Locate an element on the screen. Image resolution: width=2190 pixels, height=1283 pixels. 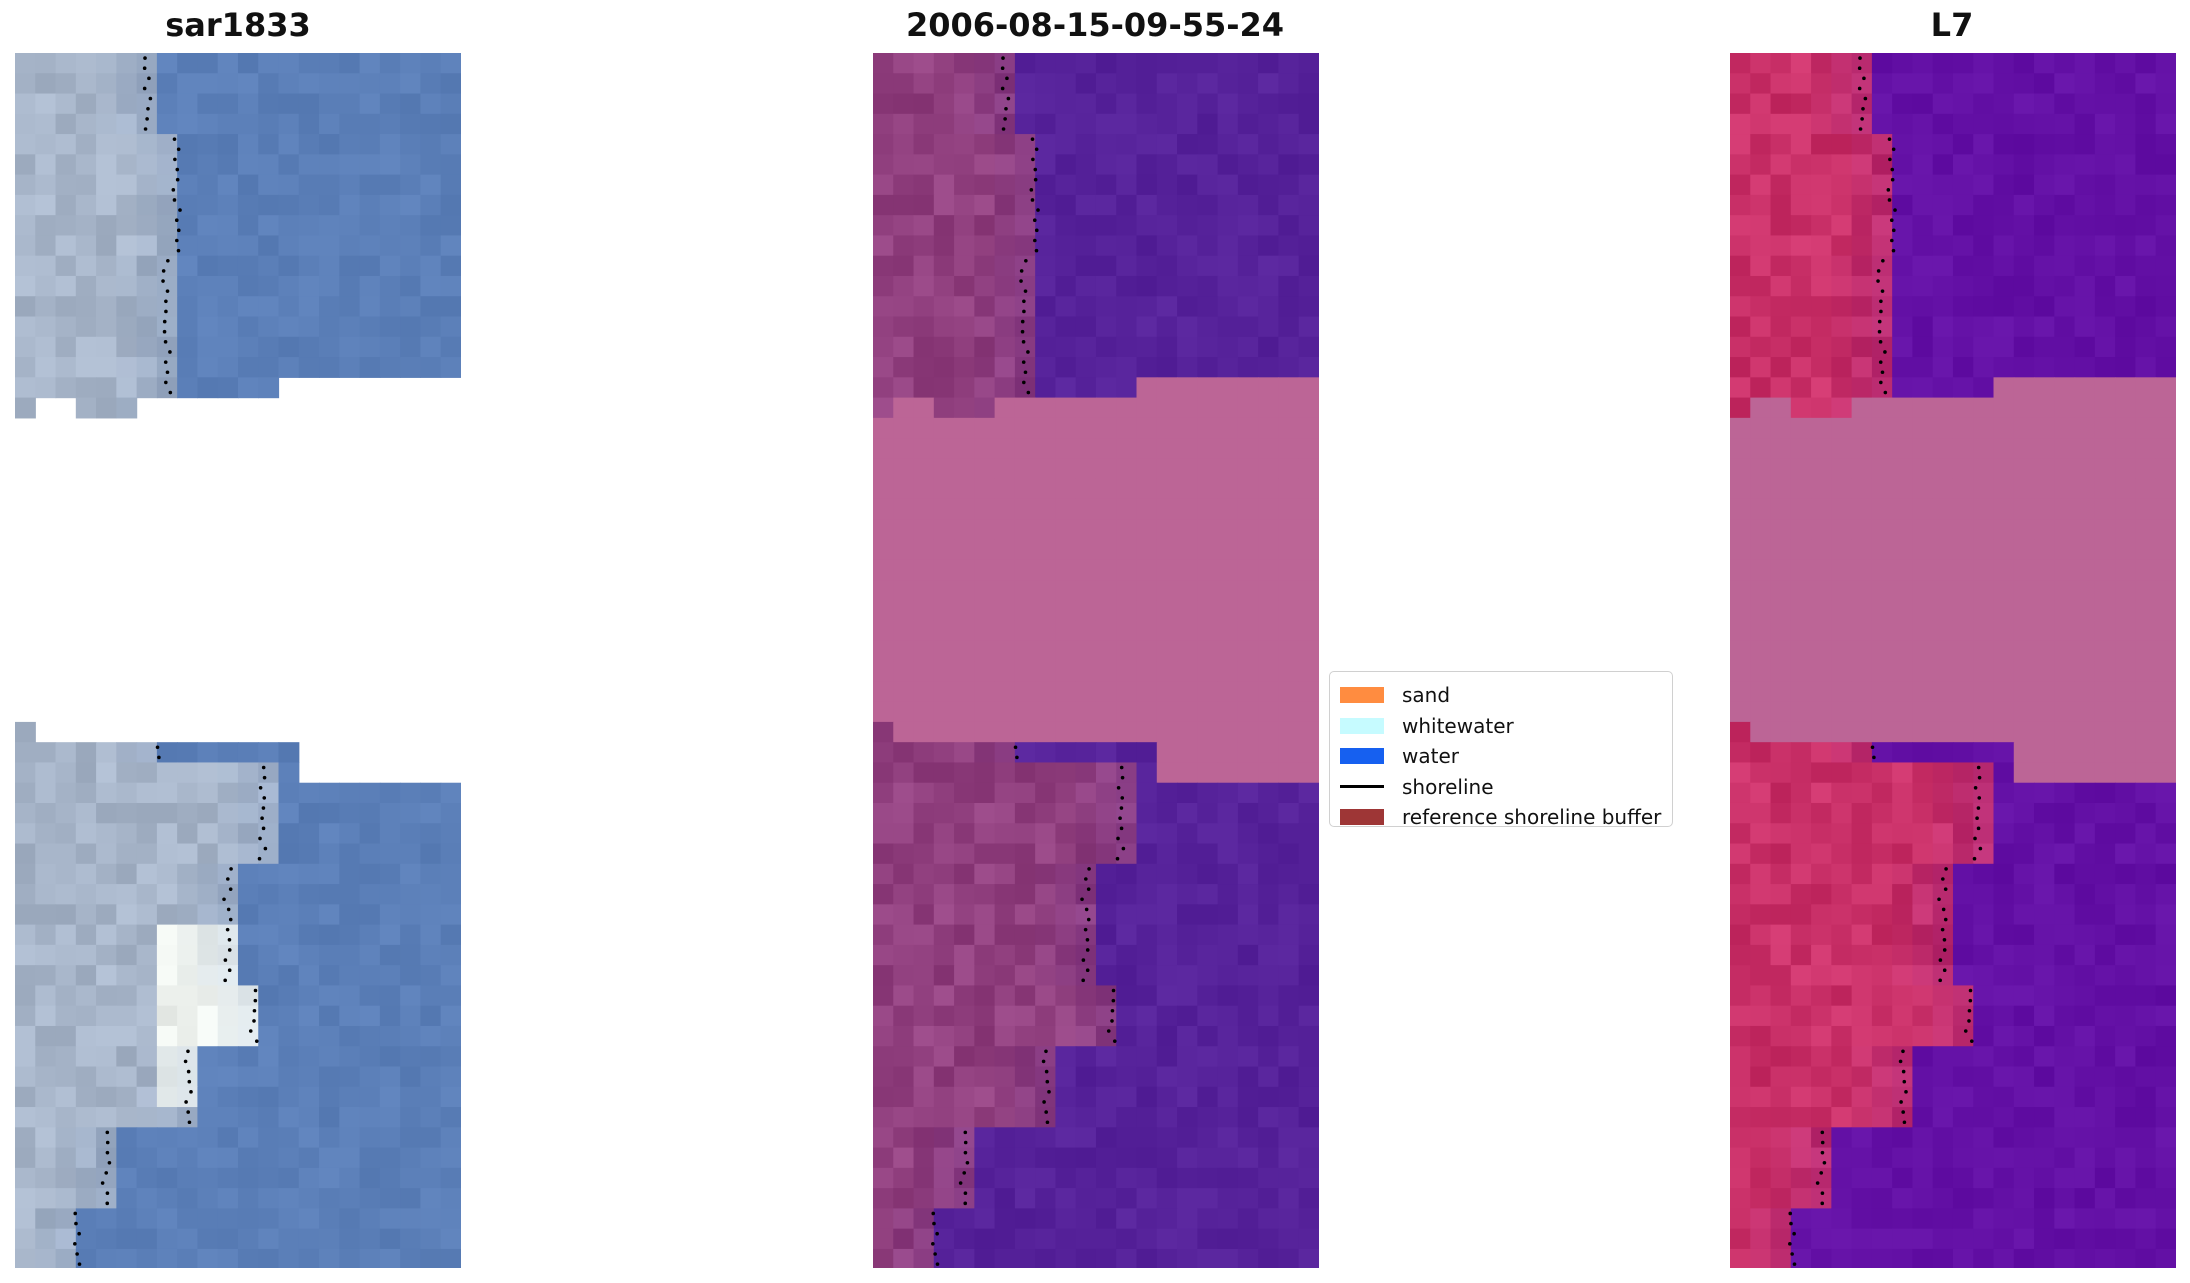
shoreline-line-icon is located at coordinates (1362, 787).